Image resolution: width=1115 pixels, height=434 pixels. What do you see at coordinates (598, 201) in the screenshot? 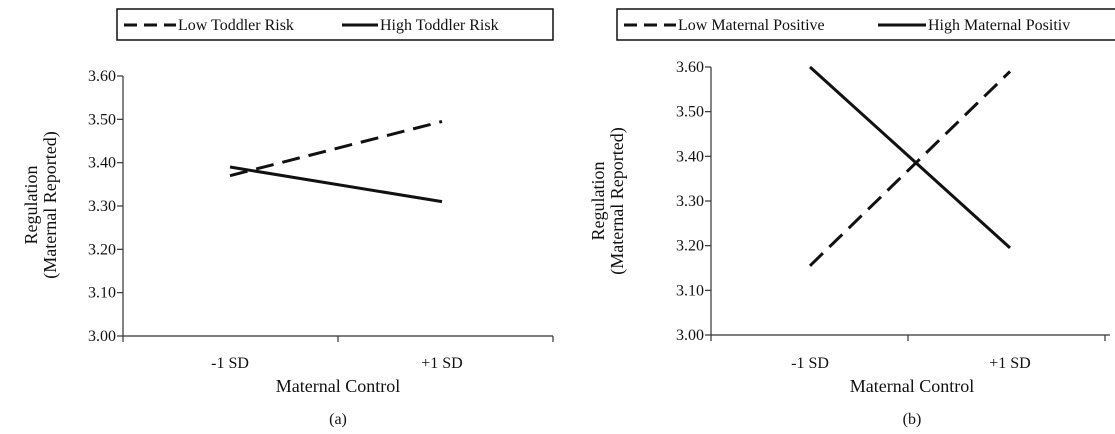
I see `y-axis-title-b-line1: Regulation` at bounding box center [598, 201].